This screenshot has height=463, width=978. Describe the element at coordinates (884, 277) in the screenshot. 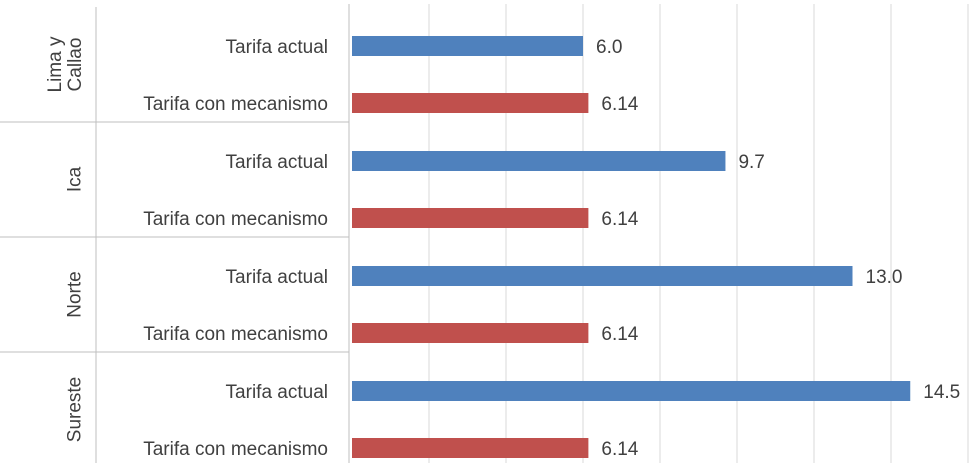

I see `data-label: 13.0` at that location.